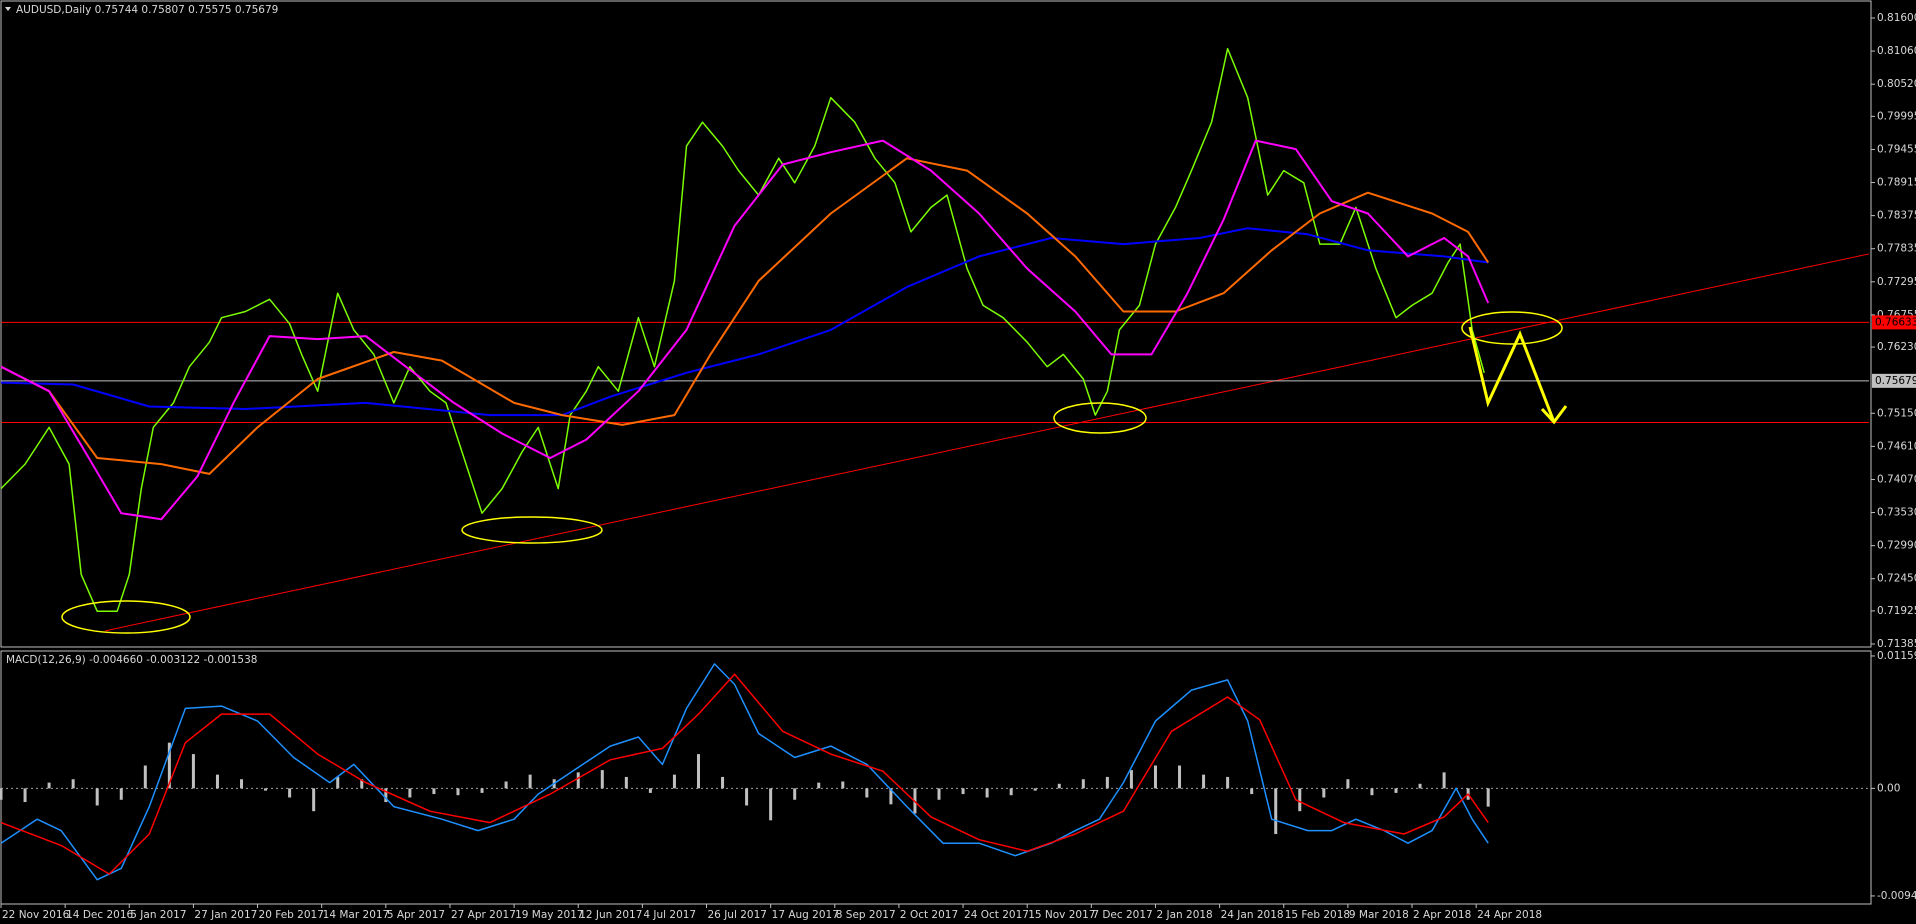  What do you see at coordinates (1896, 116) in the screenshot?
I see `y-tick-label: 0.79995` at bounding box center [1896, 116].